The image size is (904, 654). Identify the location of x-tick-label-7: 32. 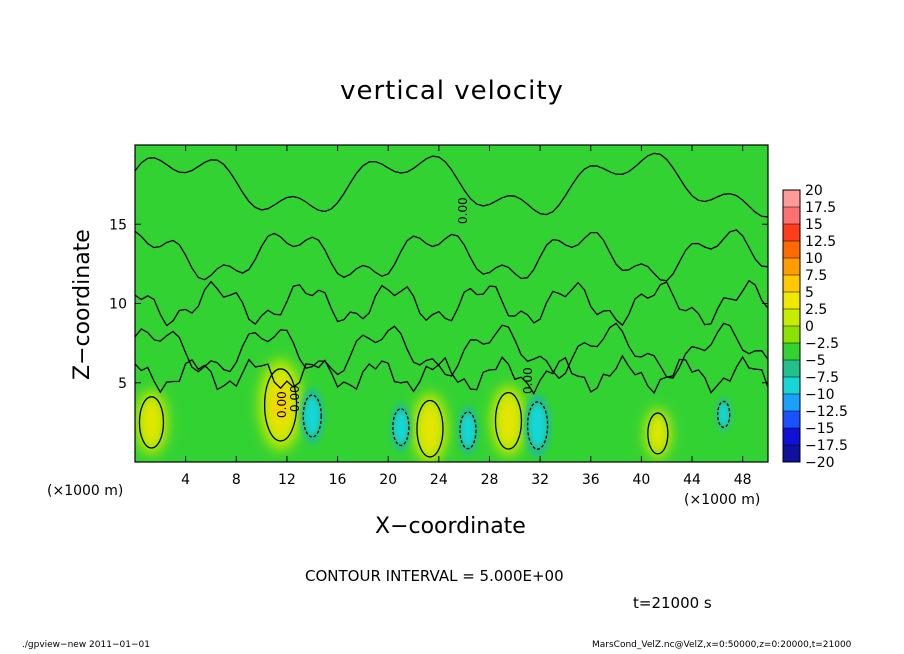
(540, 480).